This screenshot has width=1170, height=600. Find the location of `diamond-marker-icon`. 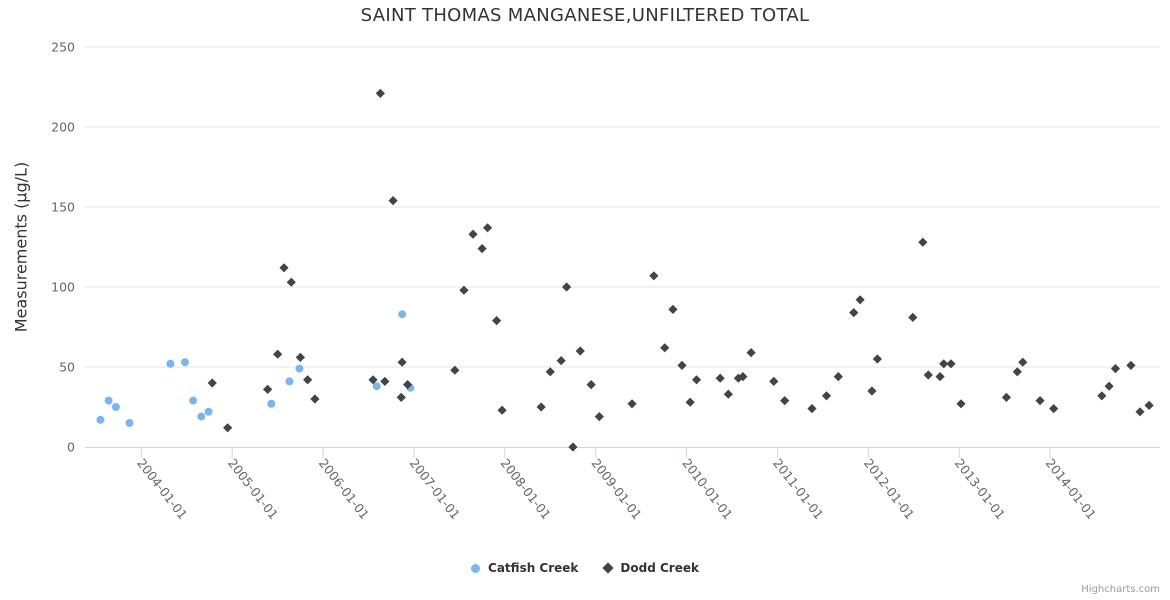

diamond-marker-icon is located at coordinates (608, 568).